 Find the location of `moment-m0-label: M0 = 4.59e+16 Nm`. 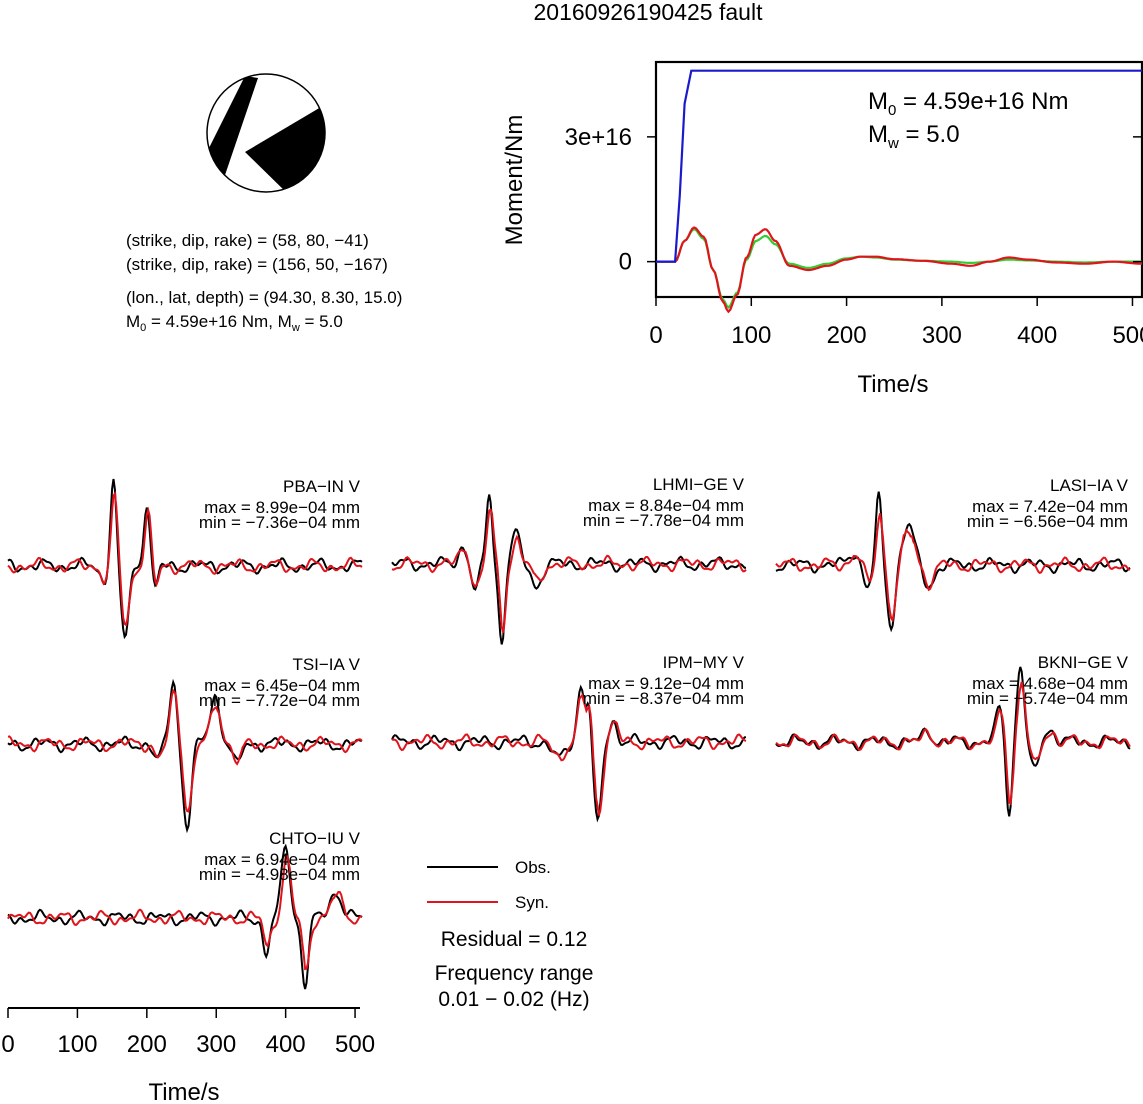

moment-m0-label: M0 = 4.59e+16 Nm is located at coordinates (968, 103).